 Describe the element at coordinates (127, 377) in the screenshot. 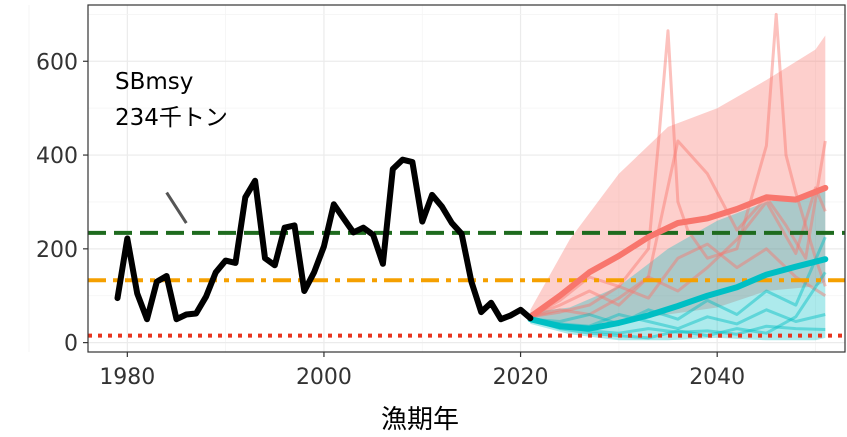

I see `x-tick-label: 1980` at that location.